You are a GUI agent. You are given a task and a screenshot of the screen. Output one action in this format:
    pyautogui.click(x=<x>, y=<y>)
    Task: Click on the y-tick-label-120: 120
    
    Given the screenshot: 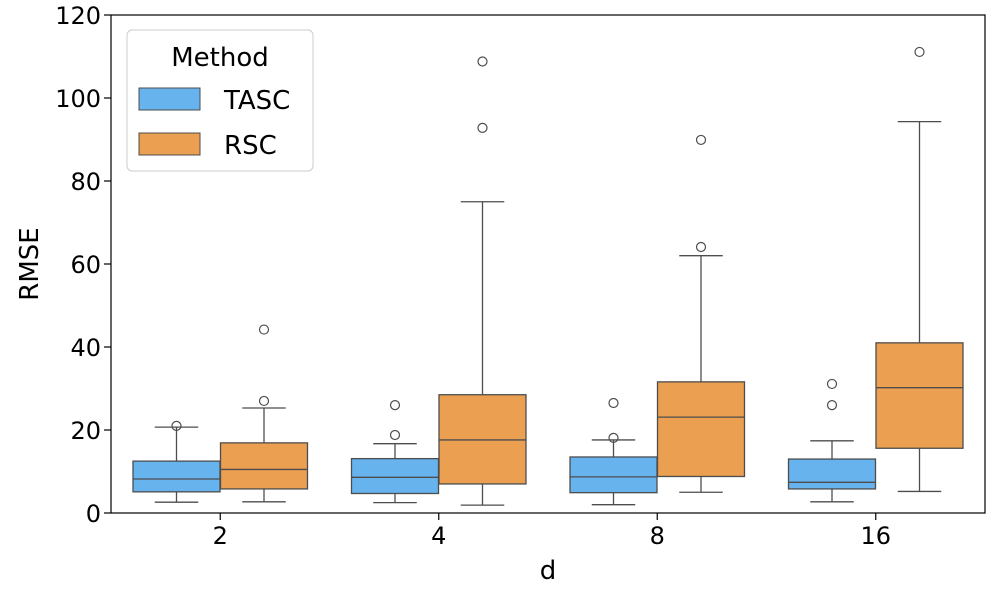 What is the action you would take?
    pyautogui.click(x=78, y=16)
    